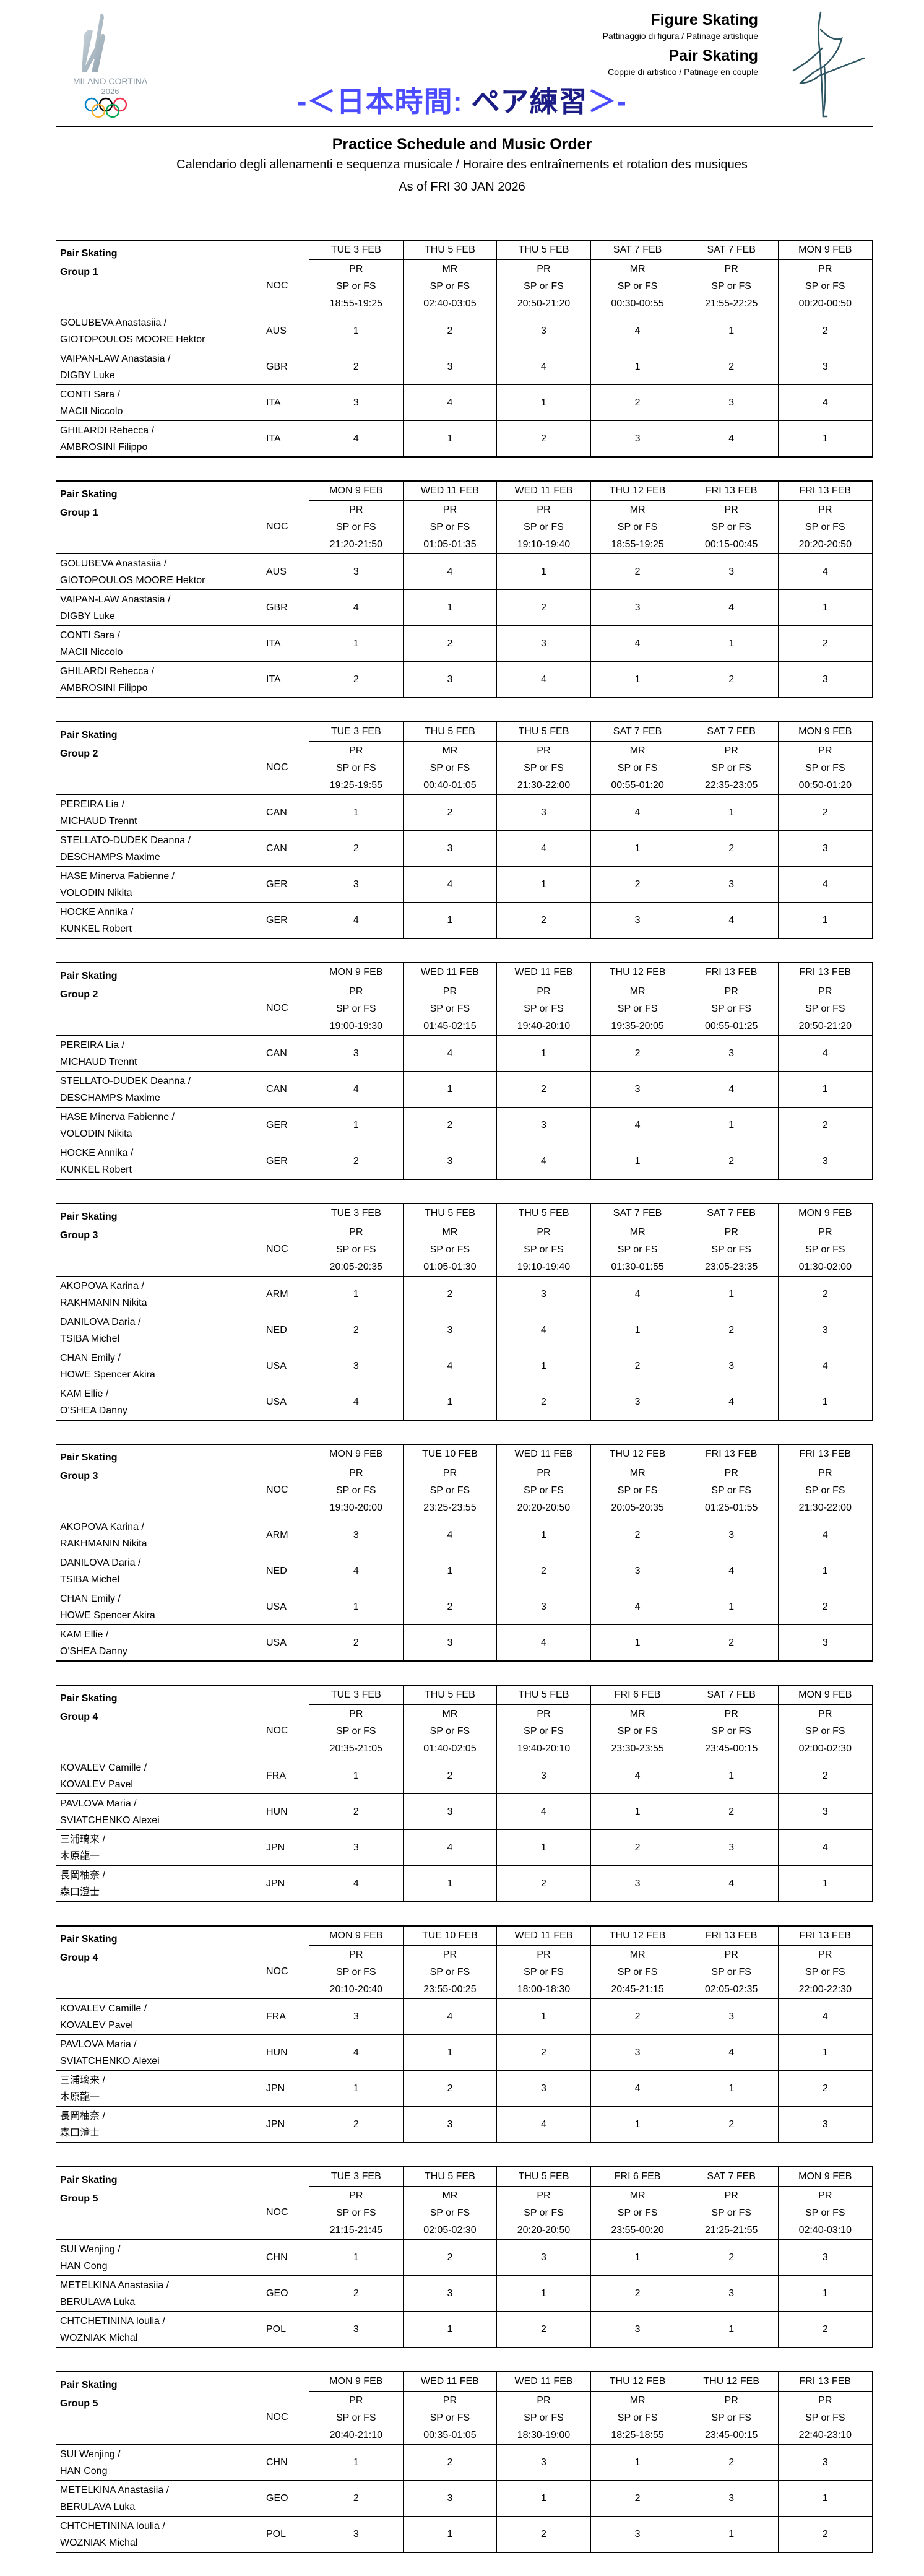 The image size is (924, 2576). What do you see at coordinates (115, 2285) in the screenshot?
I see `skater-1: METELKINA Anastasiia /` at bounding box center [115, 2285].